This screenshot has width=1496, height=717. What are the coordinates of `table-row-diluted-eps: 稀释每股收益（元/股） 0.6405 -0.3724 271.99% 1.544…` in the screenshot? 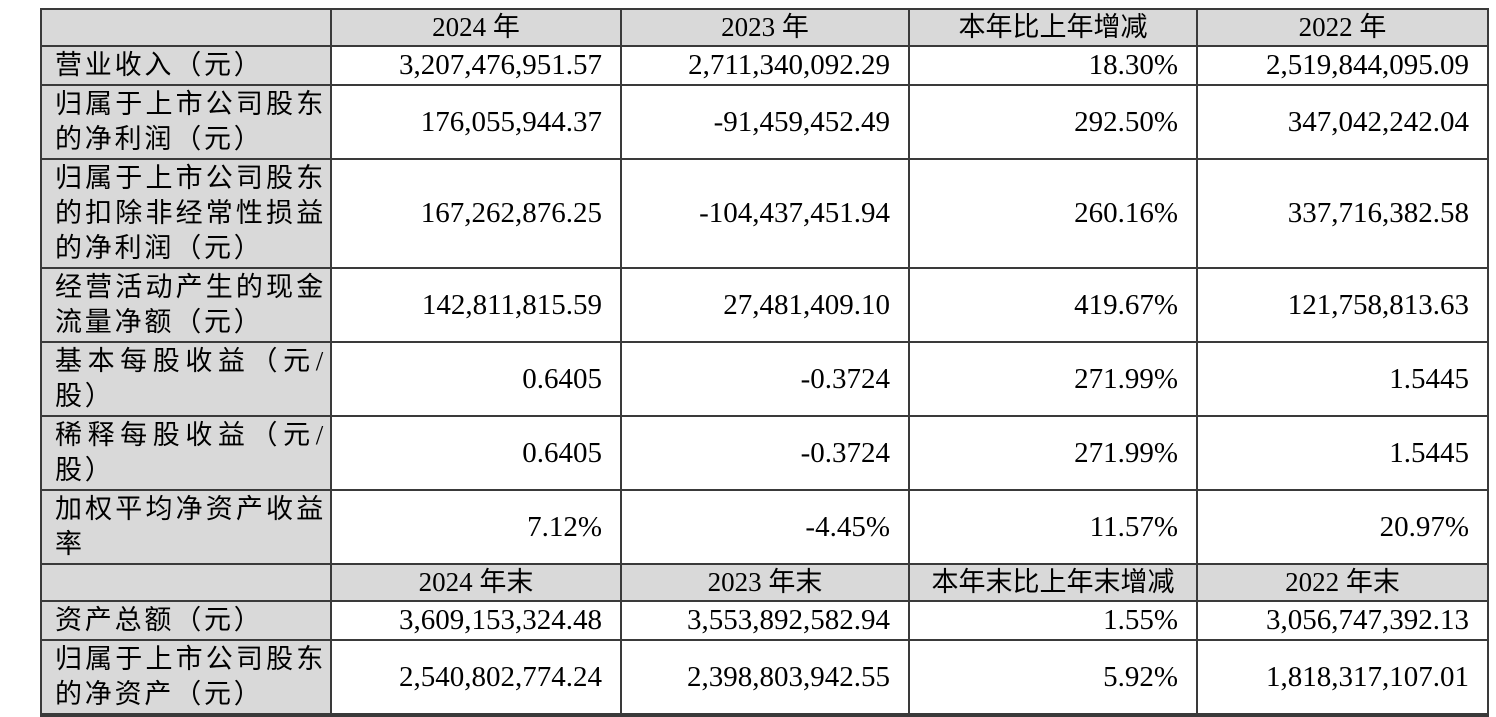 It's located at (764, 453).